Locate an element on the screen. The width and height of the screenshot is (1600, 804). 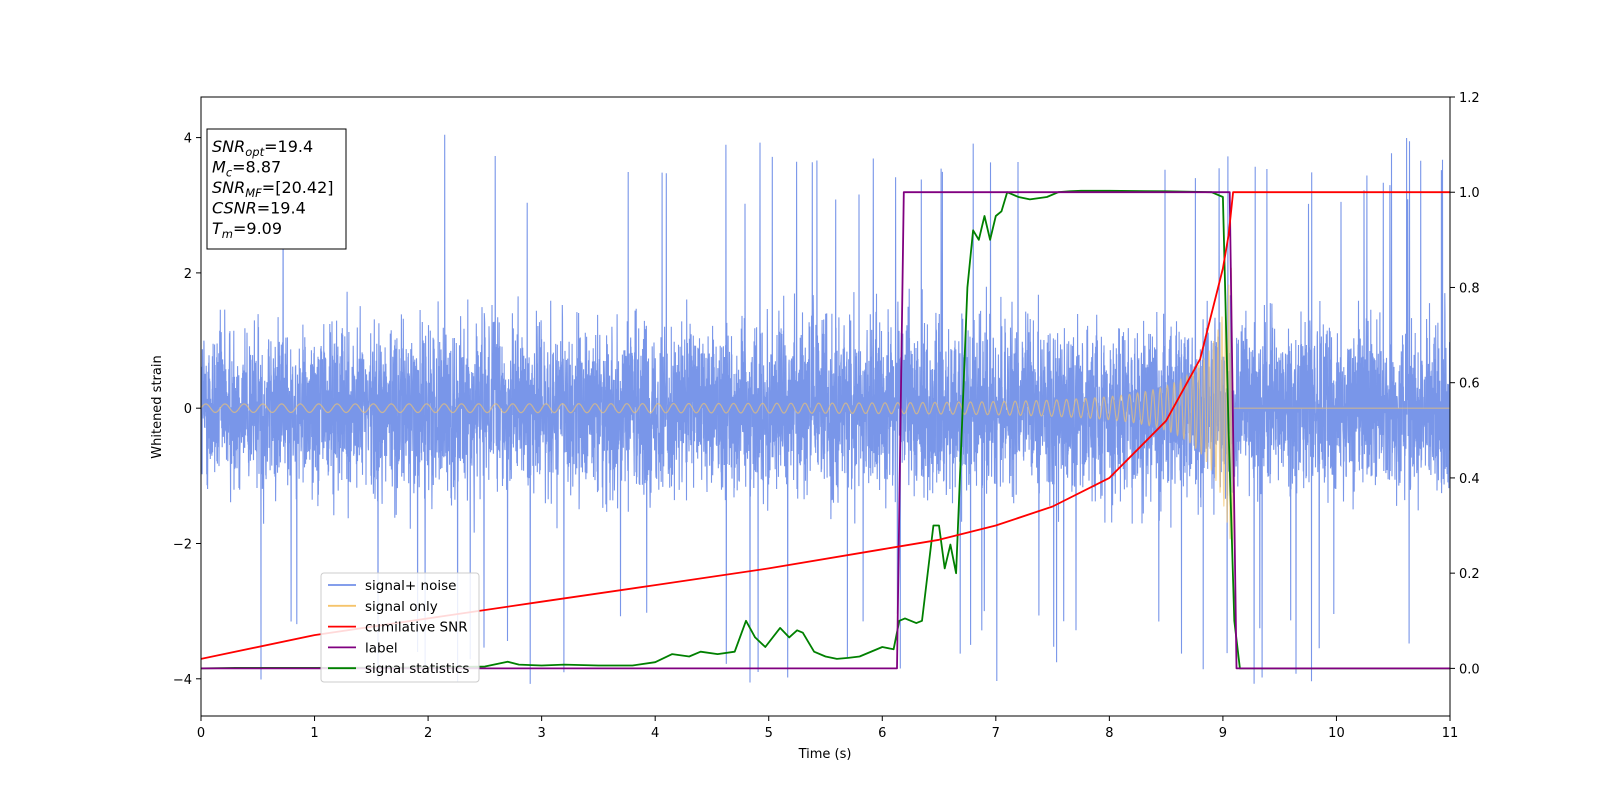
y-axis-left: −4 −2 0 2 4 is located at coordinates (187, 410).